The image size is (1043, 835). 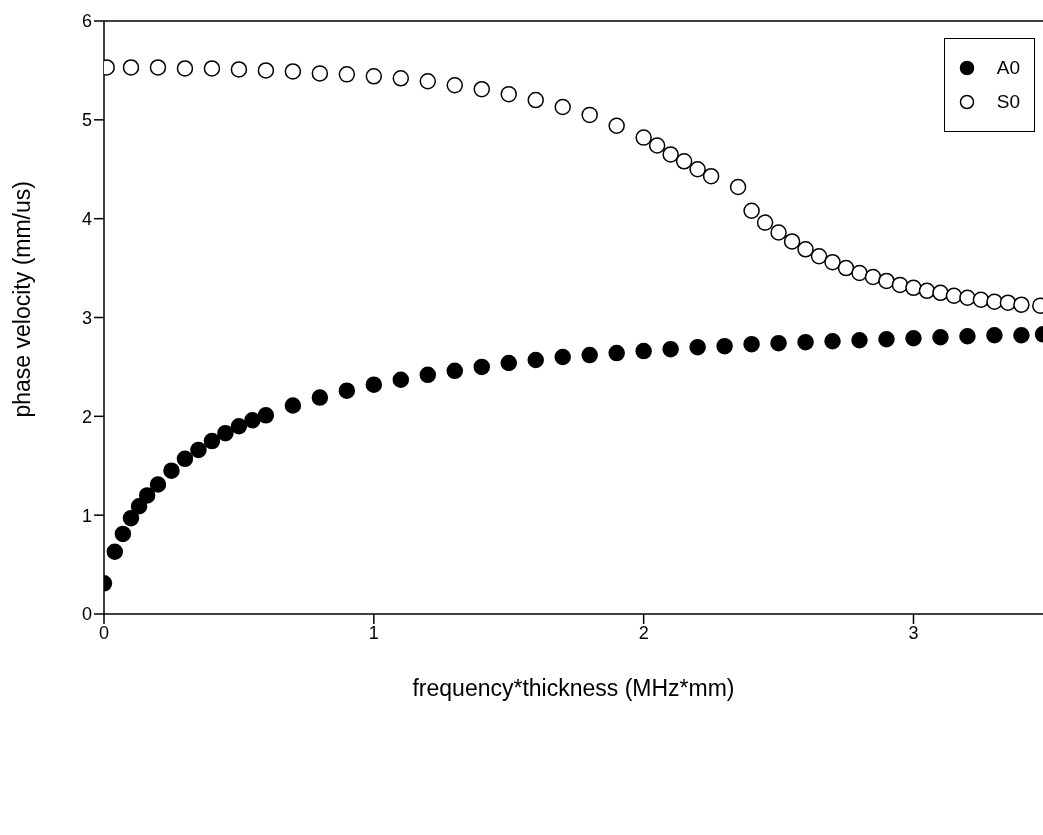 What do you see at coordinates (104, 632) in the screenshot?
I see `x-tick-label: 0` at bounding box center [104, 632].